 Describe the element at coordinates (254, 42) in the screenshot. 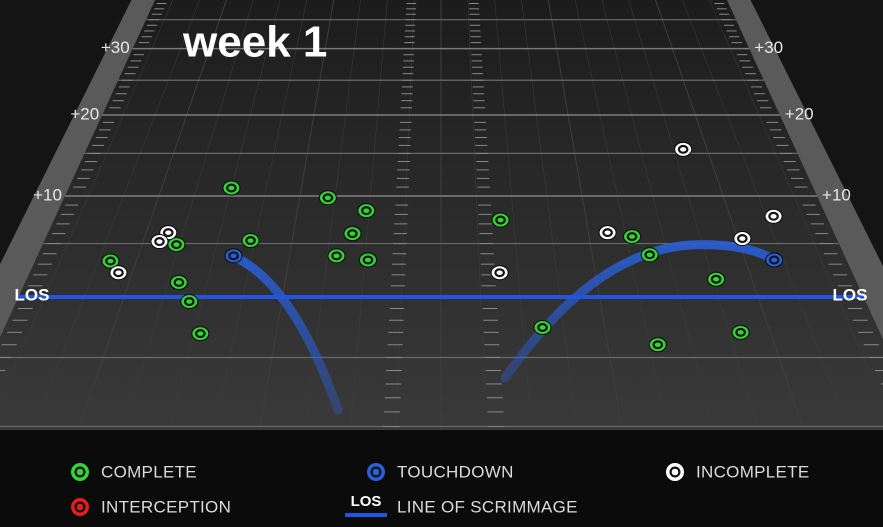

I see `chart-title: week 1` at that location.